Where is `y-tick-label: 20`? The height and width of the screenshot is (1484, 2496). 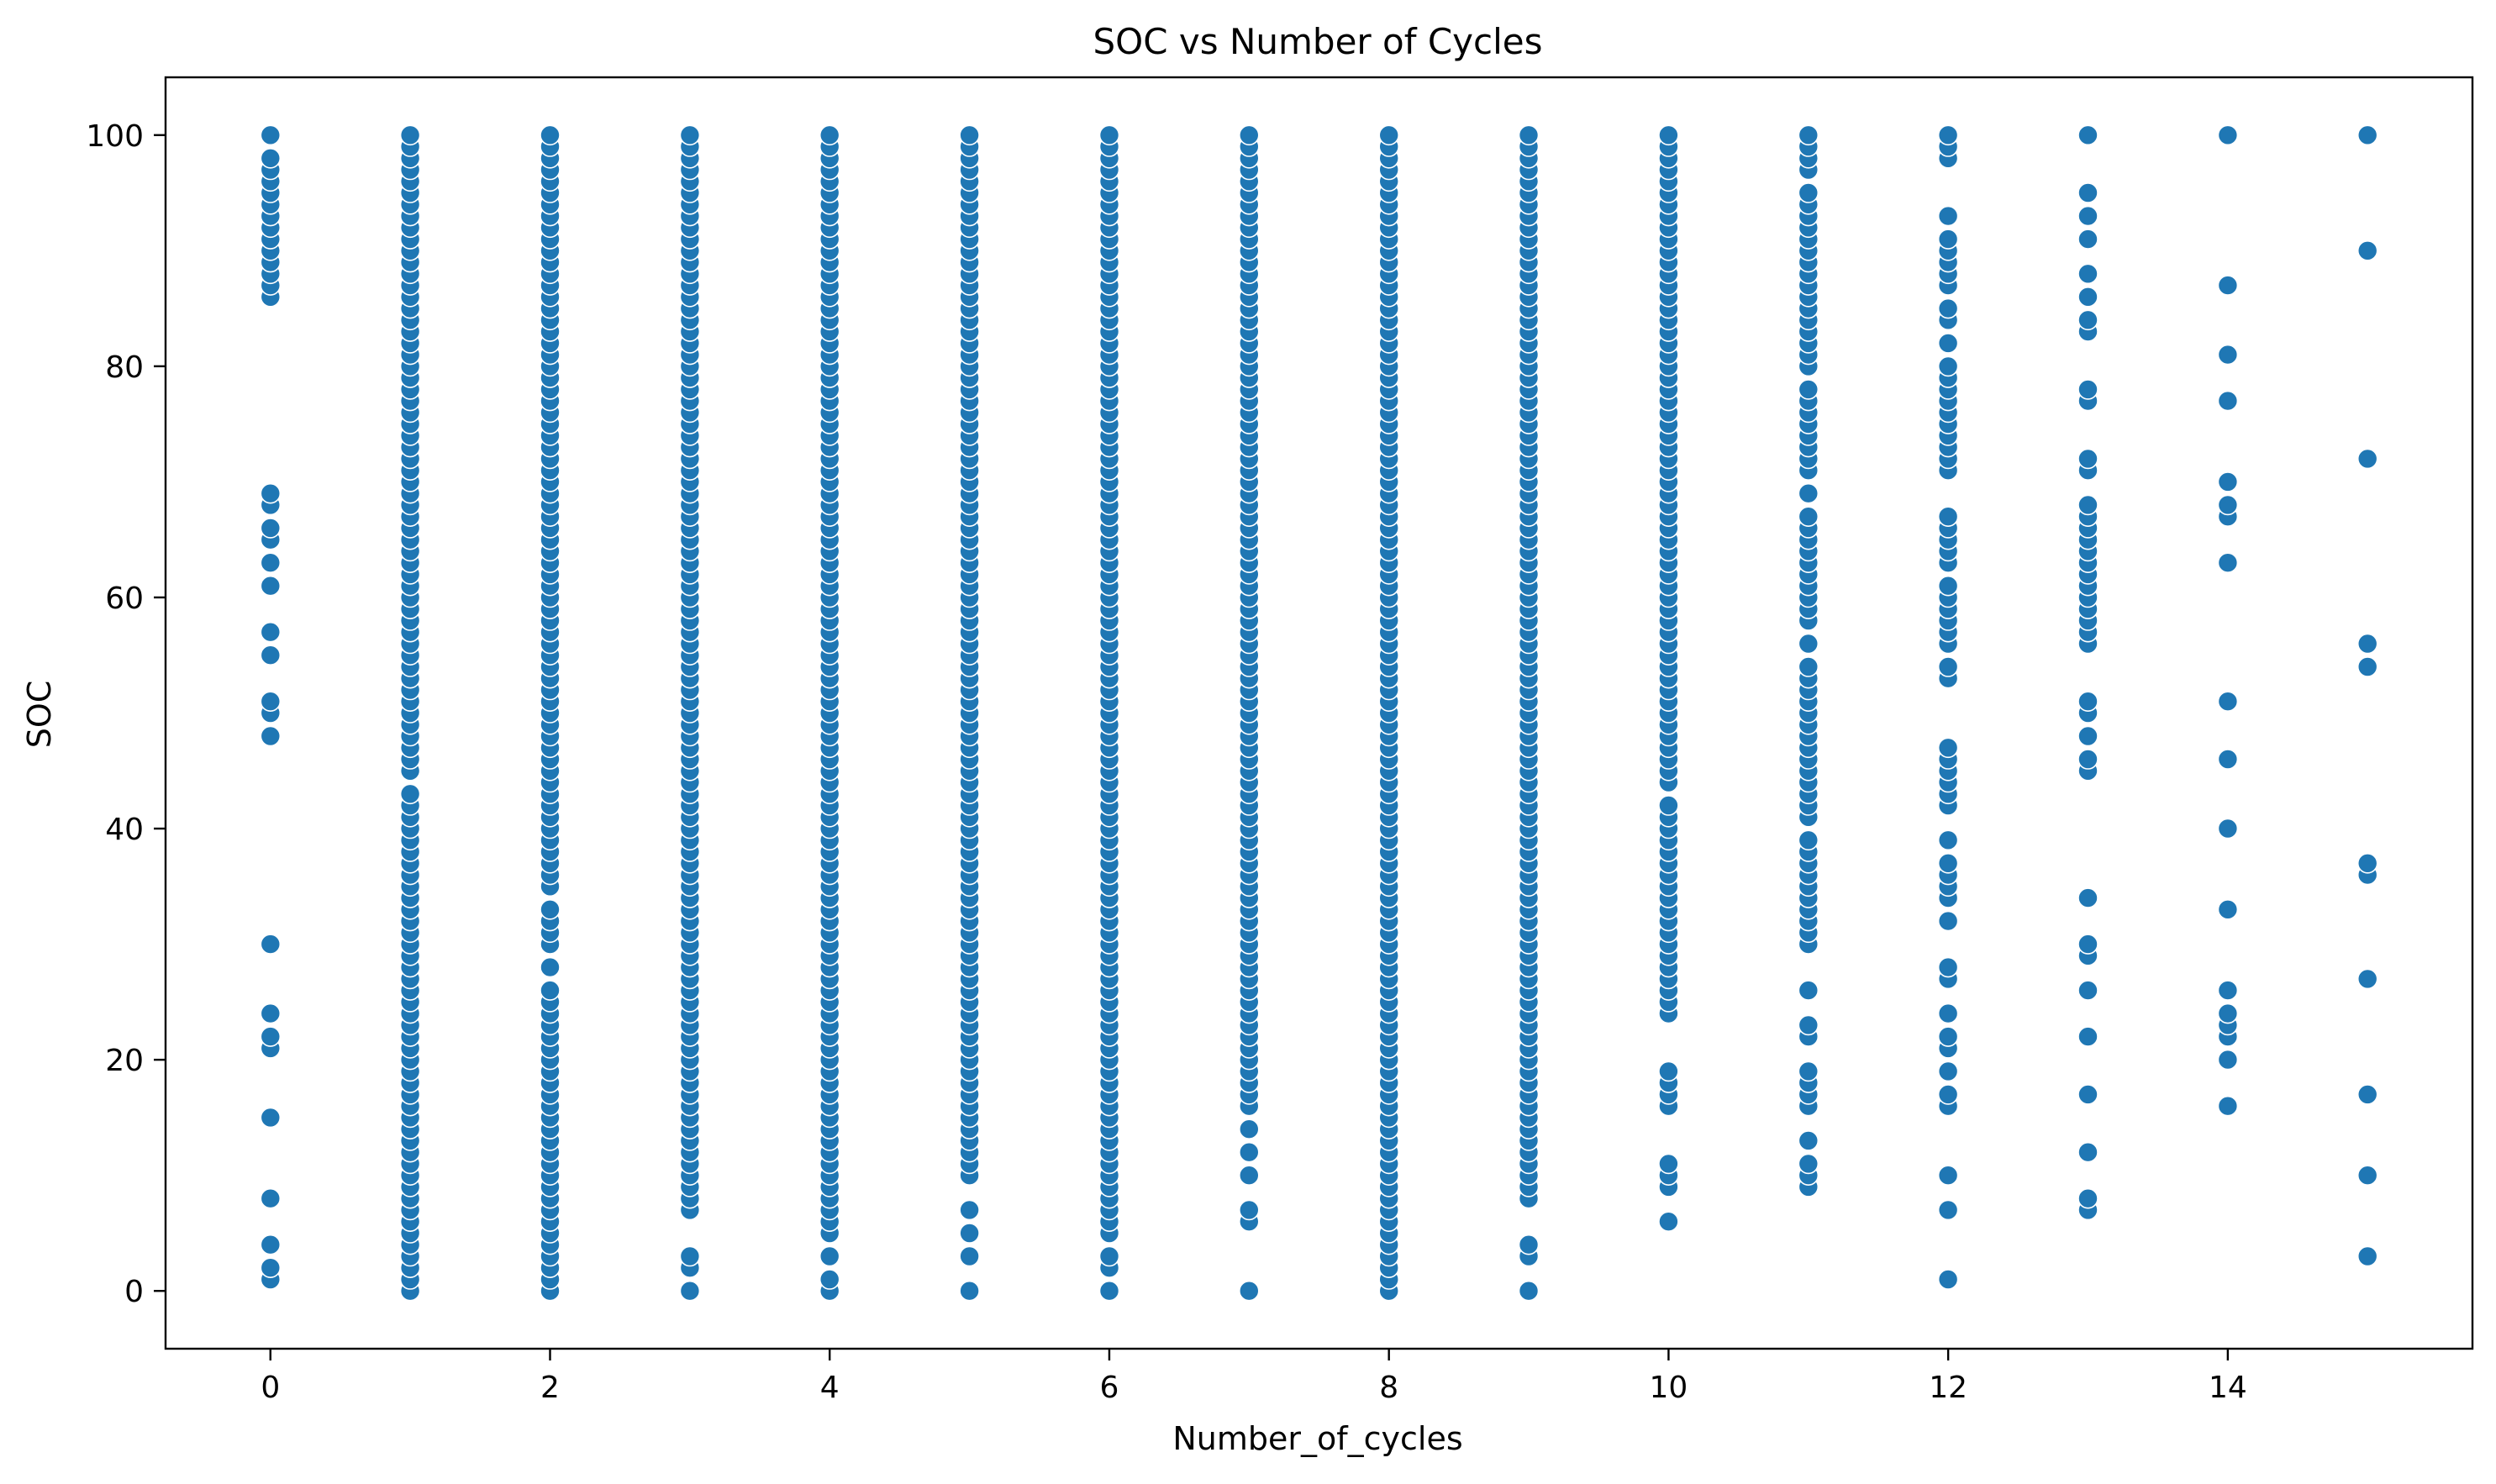
y-tick-label: 20 is located at coordinates (125, 1061).